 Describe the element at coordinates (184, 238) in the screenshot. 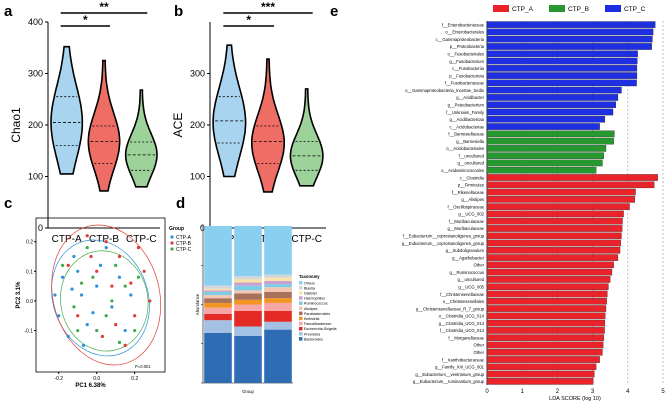

I see `legend-label: CTP-A` at that location.